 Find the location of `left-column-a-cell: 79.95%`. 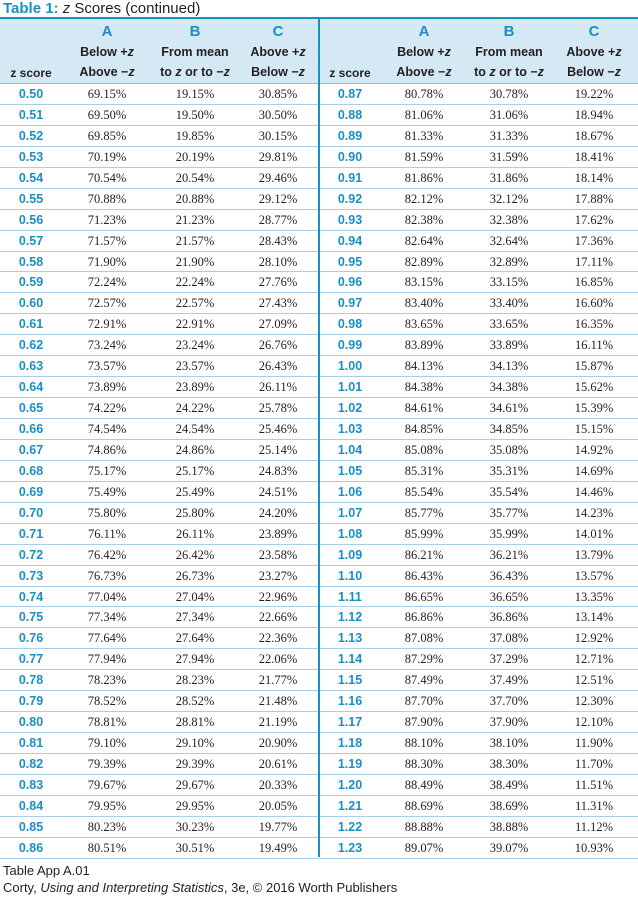

left-column-a-cell: 79.95% is located at coordinates (107, 805).